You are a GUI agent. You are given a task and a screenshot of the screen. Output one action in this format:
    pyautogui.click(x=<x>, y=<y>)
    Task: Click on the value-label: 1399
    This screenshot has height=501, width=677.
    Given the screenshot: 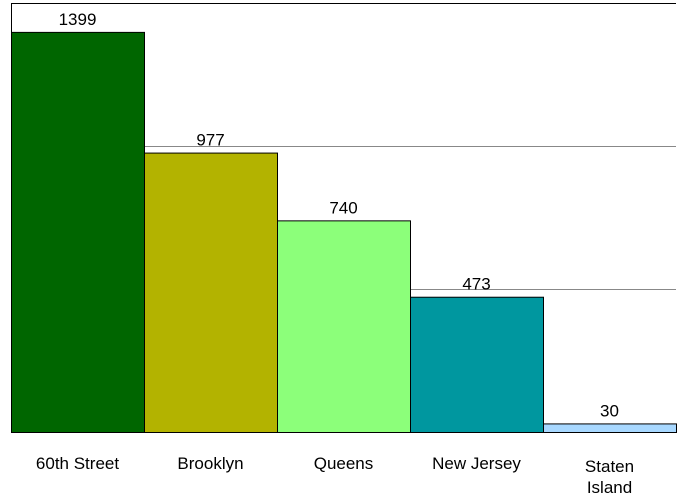 What is the action you would take?
    pyautogui.click(x=78, y=19)
    